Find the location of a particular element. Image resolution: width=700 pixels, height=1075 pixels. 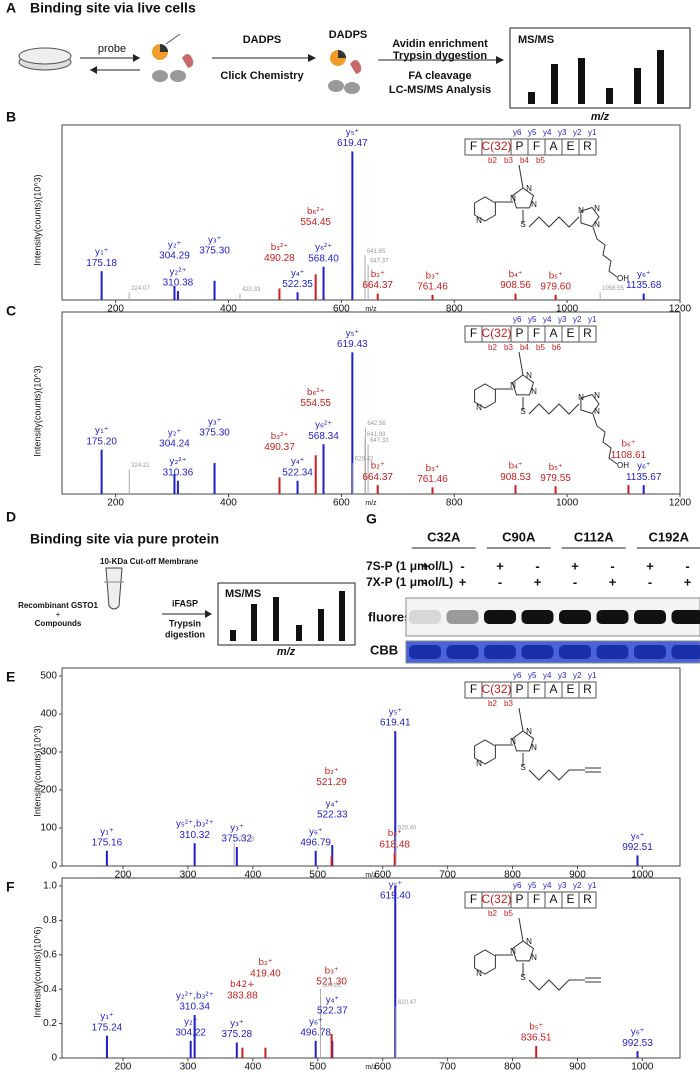

mz-label: 521.30 is located at coordinates (331, 982).